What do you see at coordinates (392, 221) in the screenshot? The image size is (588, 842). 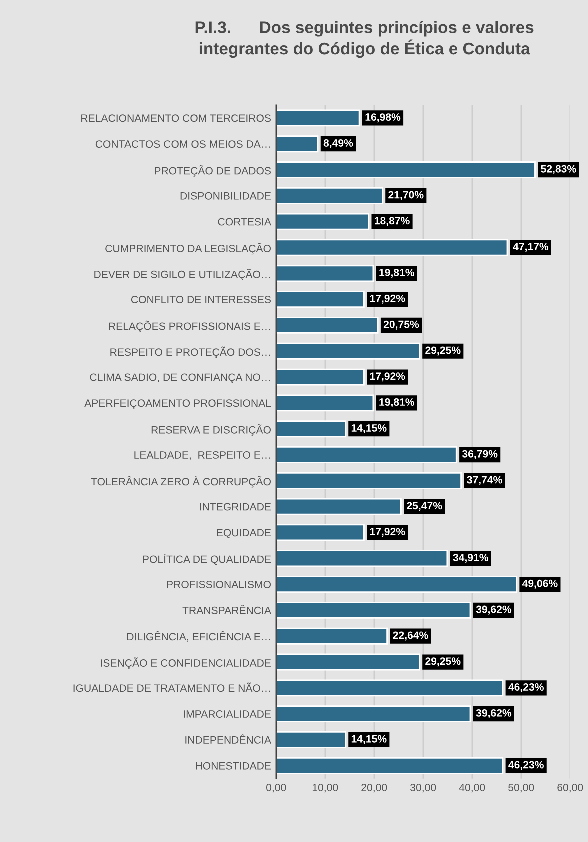 I see `data-label: 18,87%` at bounding box center [392, 221].